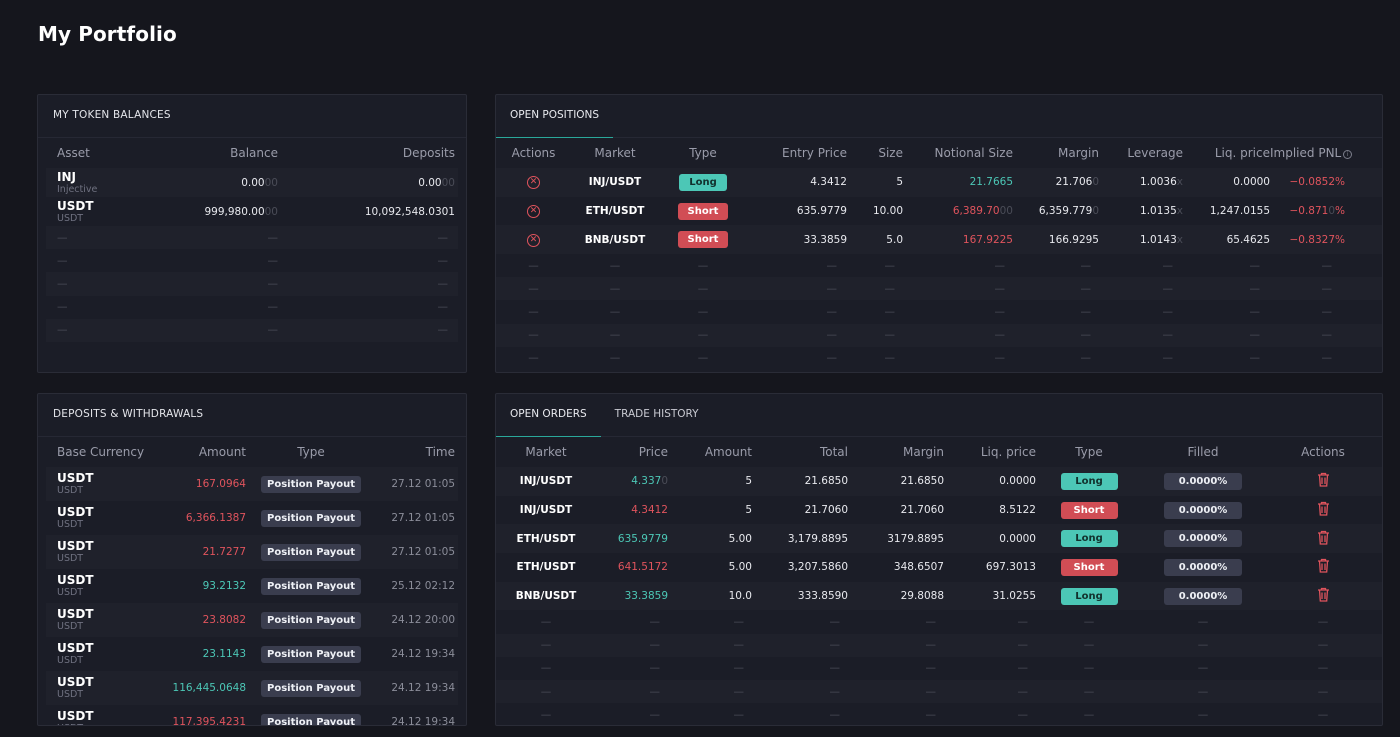 The image size is (1400, 737). Describe the element at coordinates (1348, 154) in the screenshot. I see `info-icon: i` at that location.